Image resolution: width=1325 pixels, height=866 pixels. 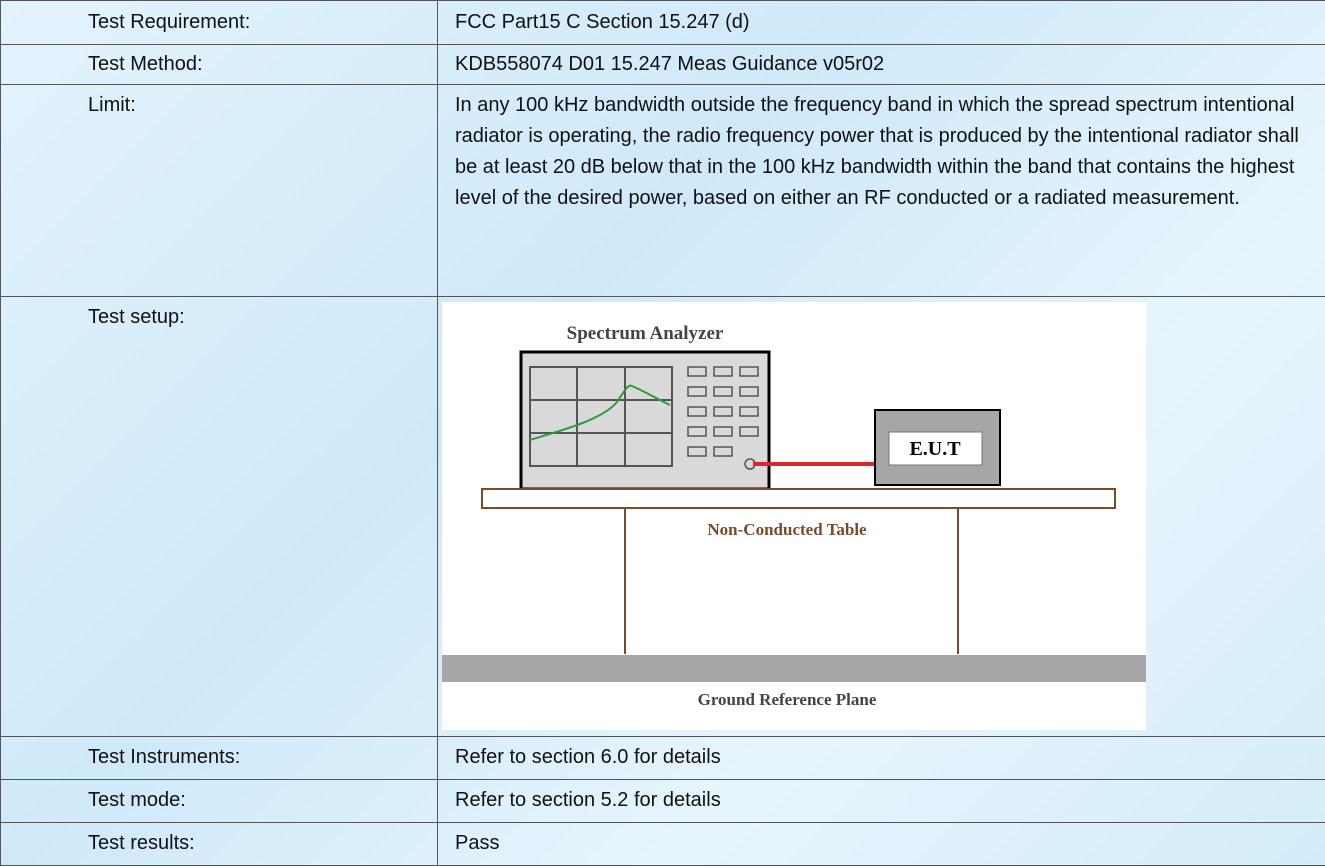 I want to click on eut-label: E.U.T, so click(x=935, y=449).